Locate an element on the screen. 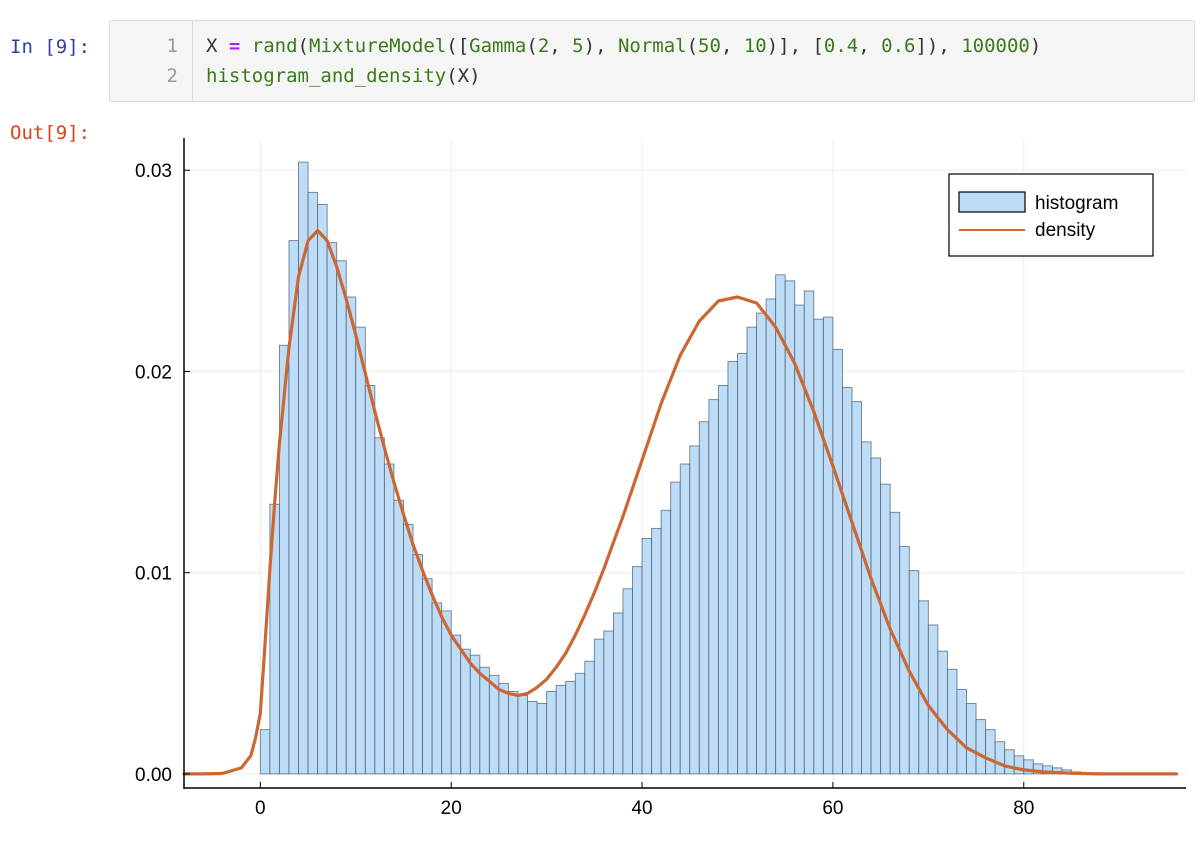 Image resolution: width=1200 pixels, height=854 pixels. legend-label-histogram: histogram is located at coordinates (1076, 203).